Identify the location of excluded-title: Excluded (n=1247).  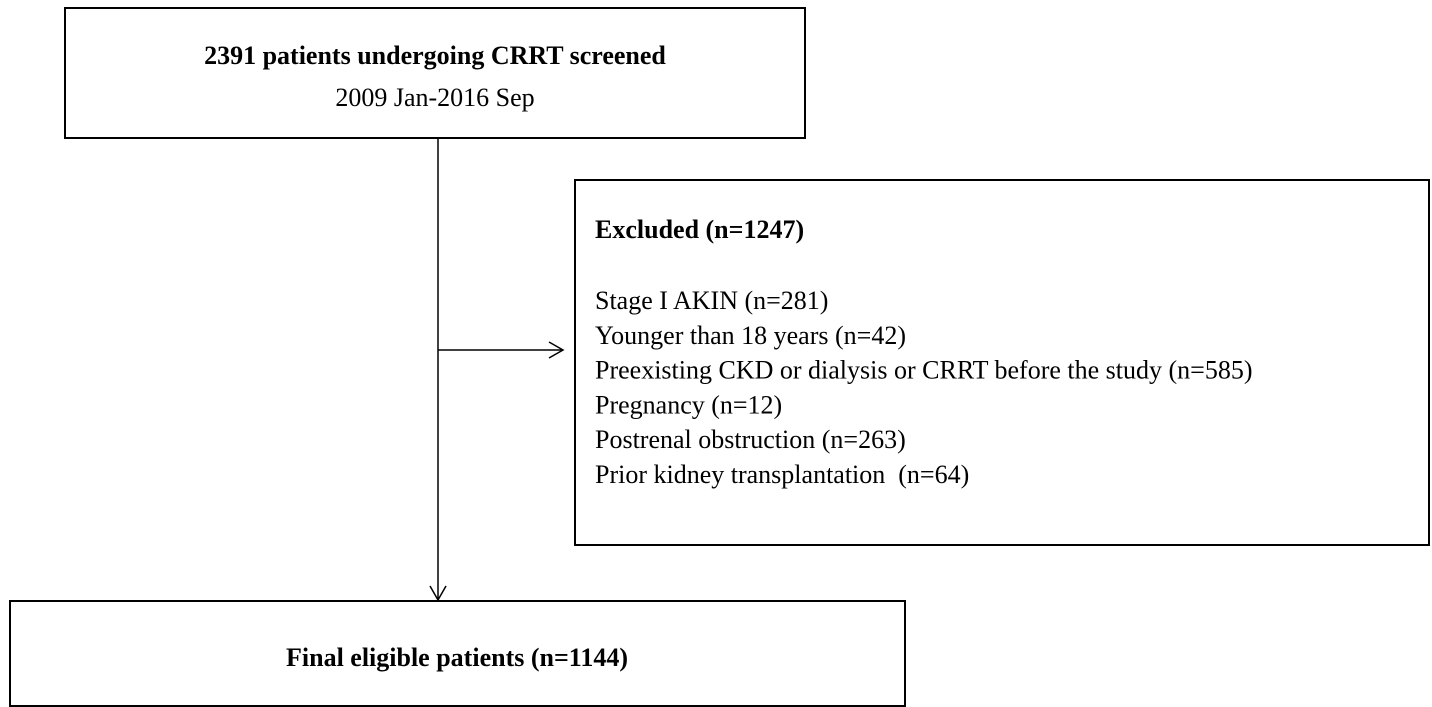
(699, 229).